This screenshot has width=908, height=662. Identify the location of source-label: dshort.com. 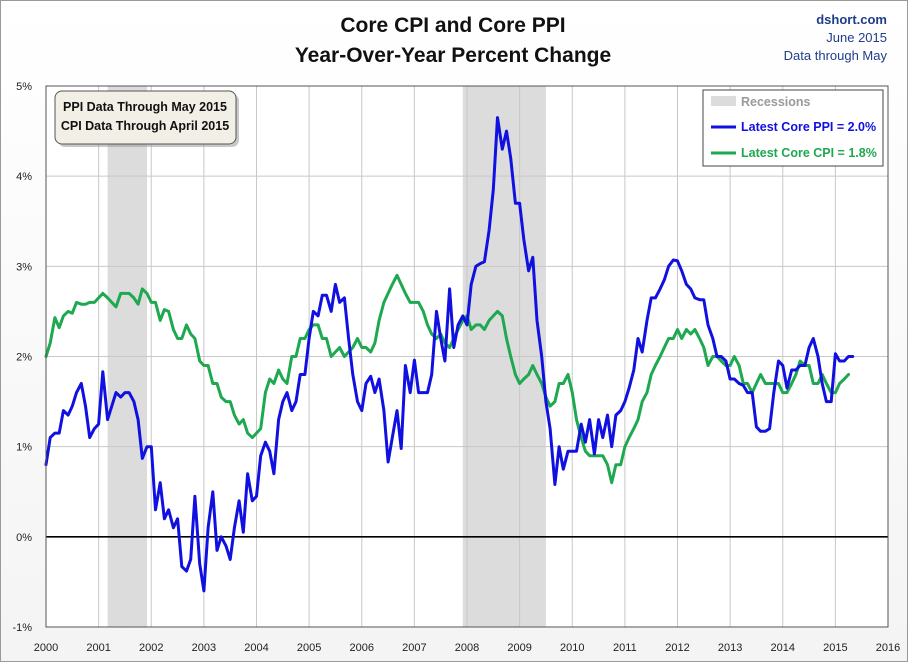
(851, 19).